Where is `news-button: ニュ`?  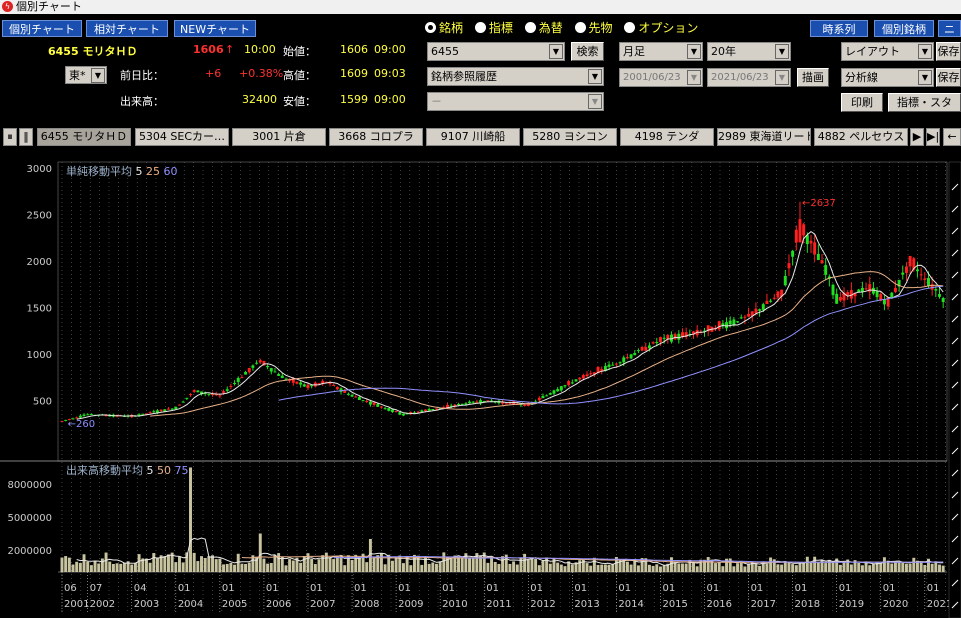
news-button: ニュ is located at coordinates (949, 28).